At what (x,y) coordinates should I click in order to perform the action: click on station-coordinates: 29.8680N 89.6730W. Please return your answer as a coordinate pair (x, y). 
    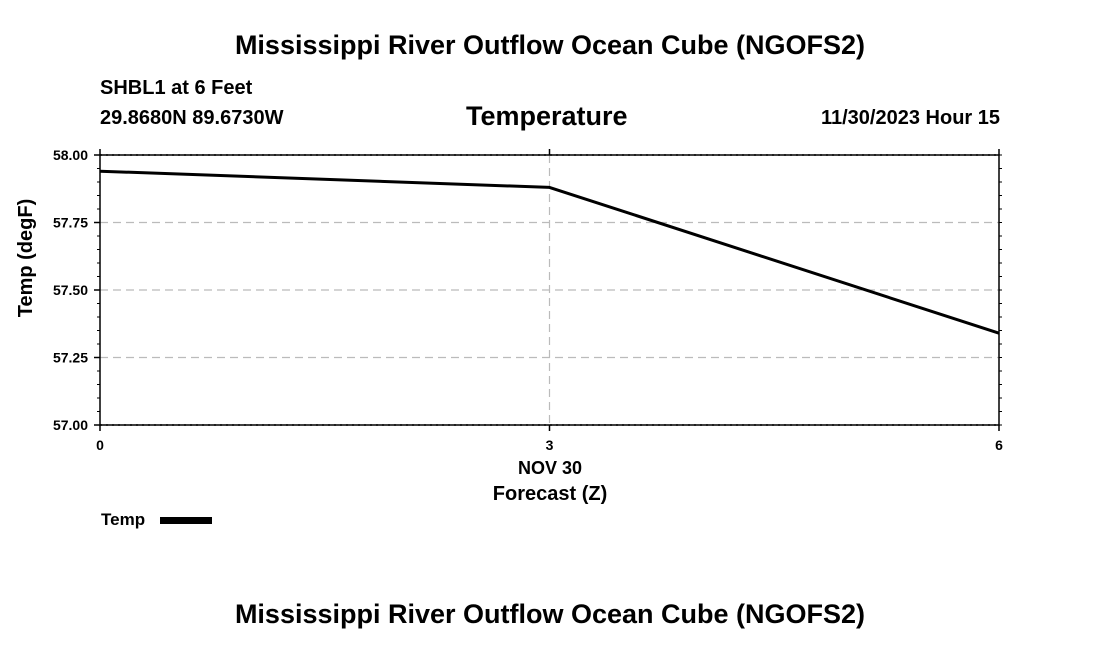
    Looking at the image, I should click on (192, 118).